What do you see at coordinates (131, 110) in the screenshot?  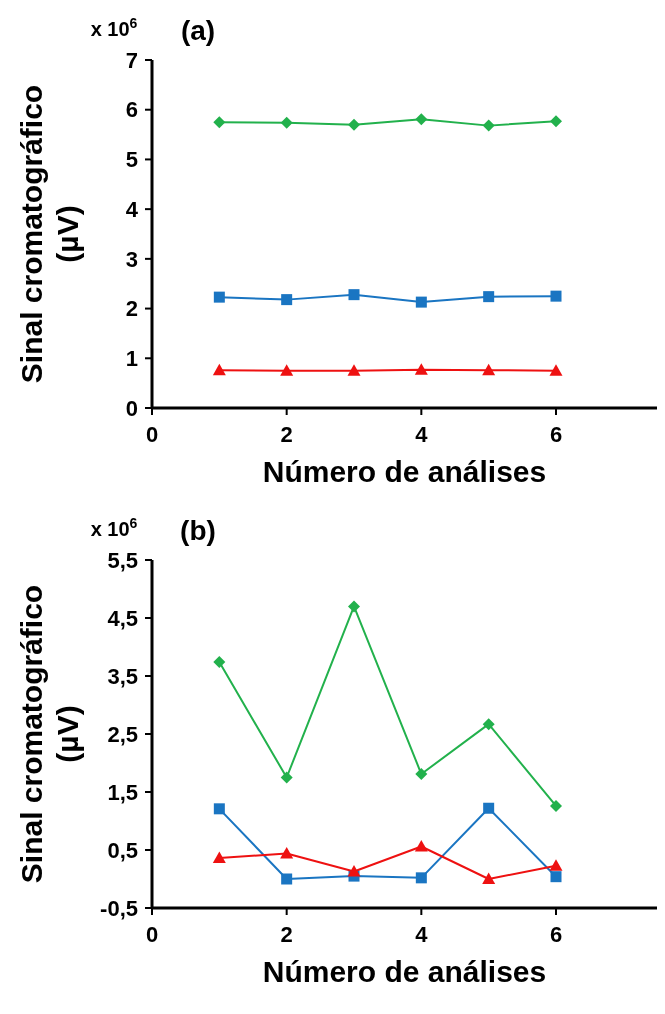 I see `y-tick-label: 6` at bounding box center [131, 110].